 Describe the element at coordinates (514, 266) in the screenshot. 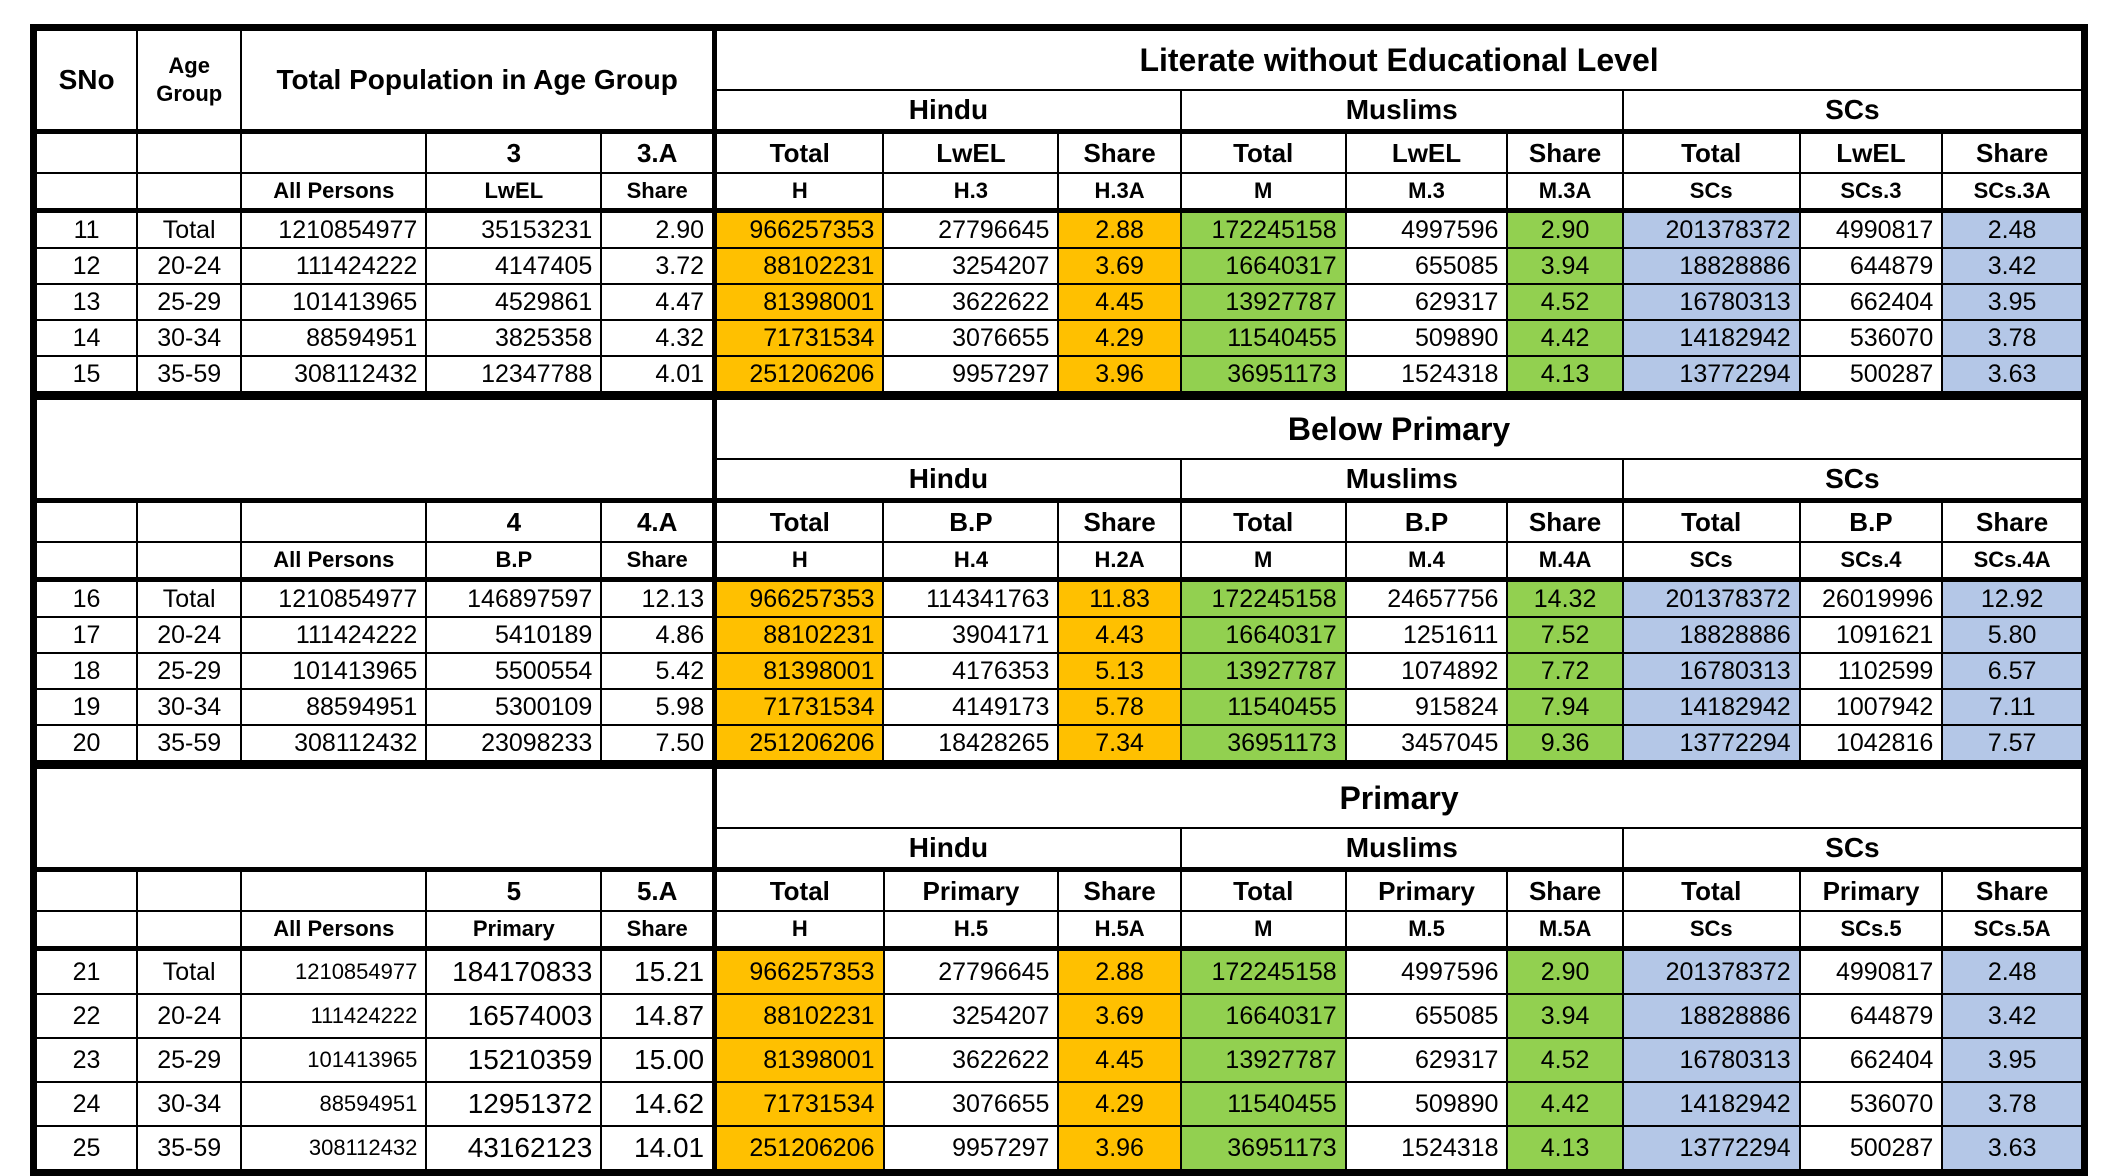

I see `table-cell: 4147405` at that location.